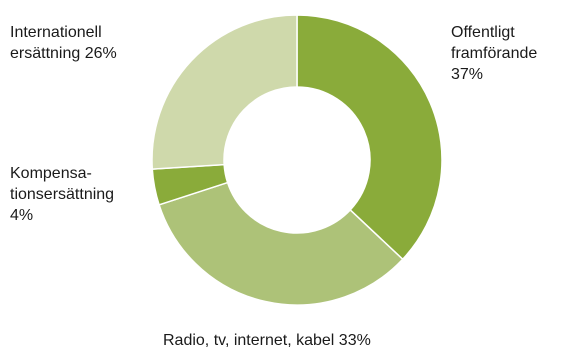 The image size is (565, 351). I want to click on label-kompensationsersattning-line-2: tionsersättning, so click(62, 194).